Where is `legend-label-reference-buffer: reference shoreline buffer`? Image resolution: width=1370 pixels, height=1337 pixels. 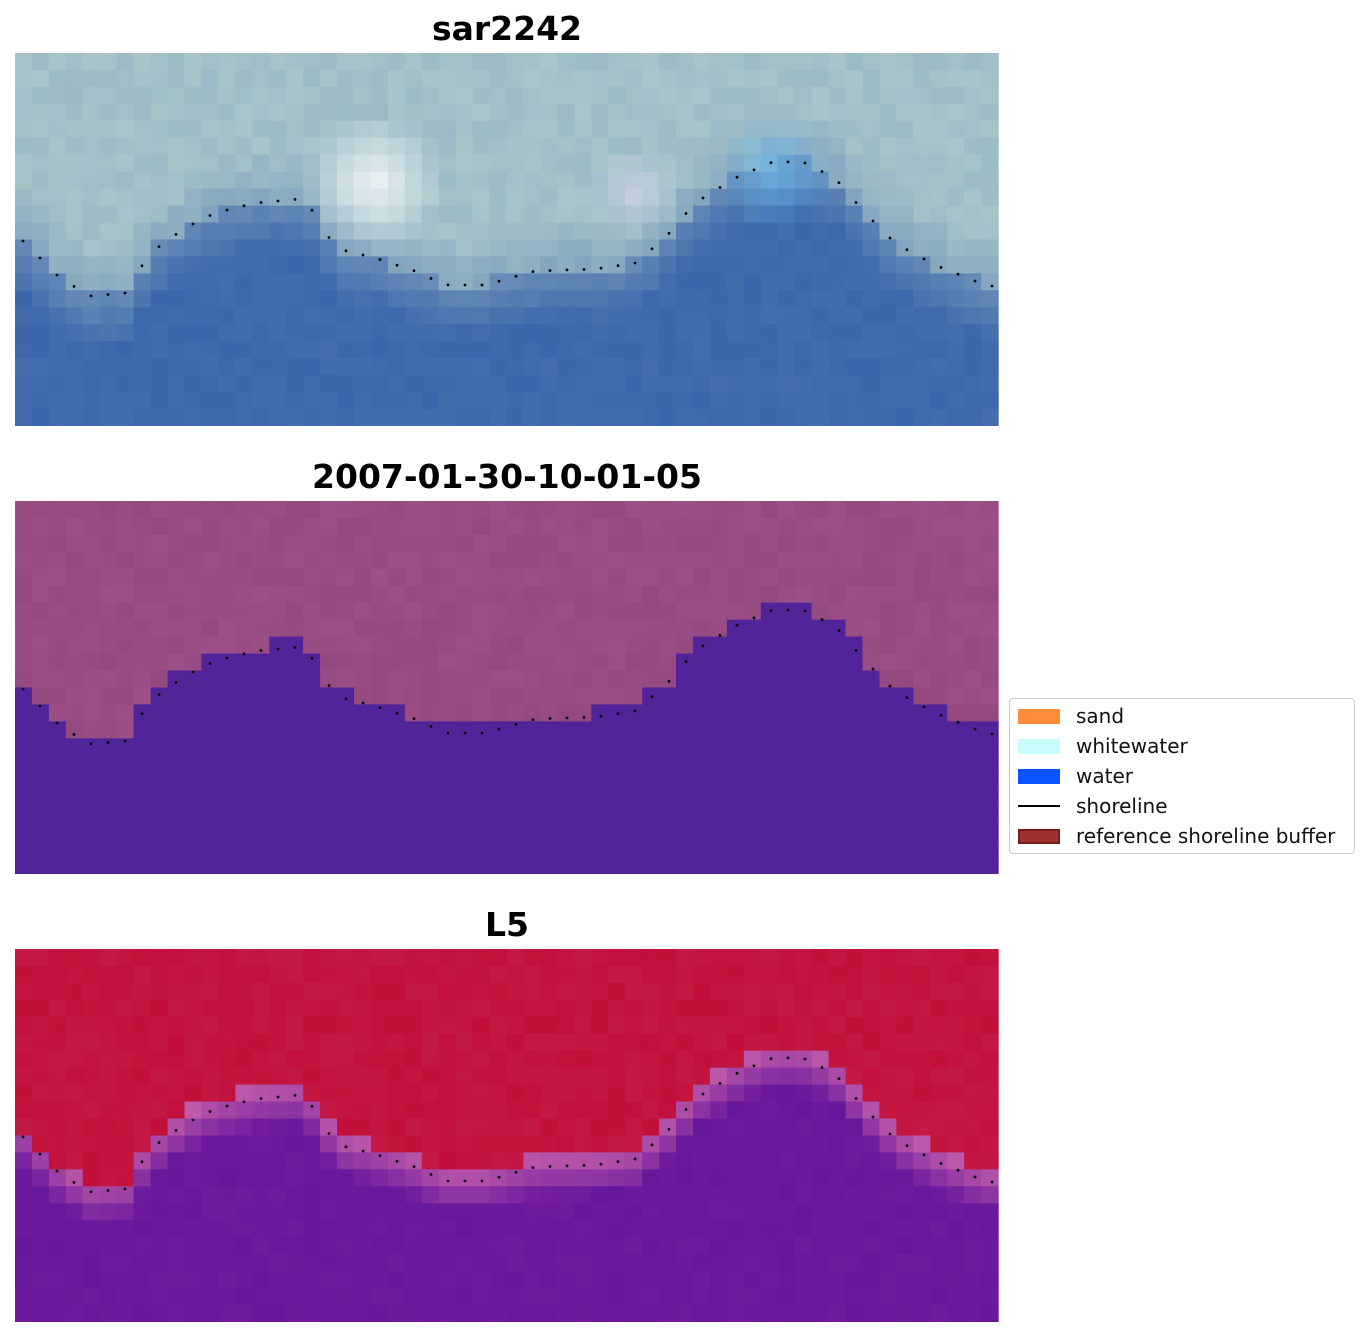
legend-label-reference-buffer: reference shoreline buffer is located at coordinates (1206, 836).